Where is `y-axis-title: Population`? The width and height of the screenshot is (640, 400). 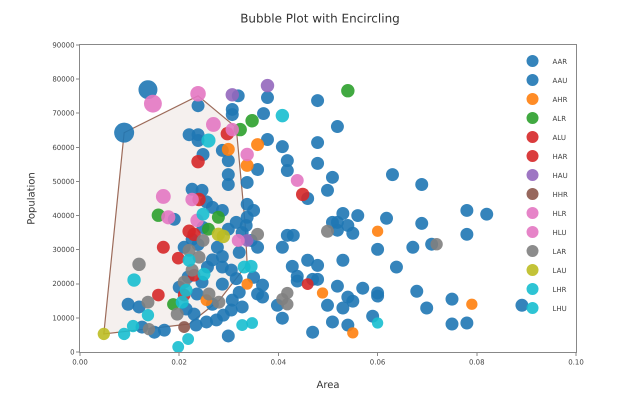
y-axis-title: Population is located at coordinates (32, 198).